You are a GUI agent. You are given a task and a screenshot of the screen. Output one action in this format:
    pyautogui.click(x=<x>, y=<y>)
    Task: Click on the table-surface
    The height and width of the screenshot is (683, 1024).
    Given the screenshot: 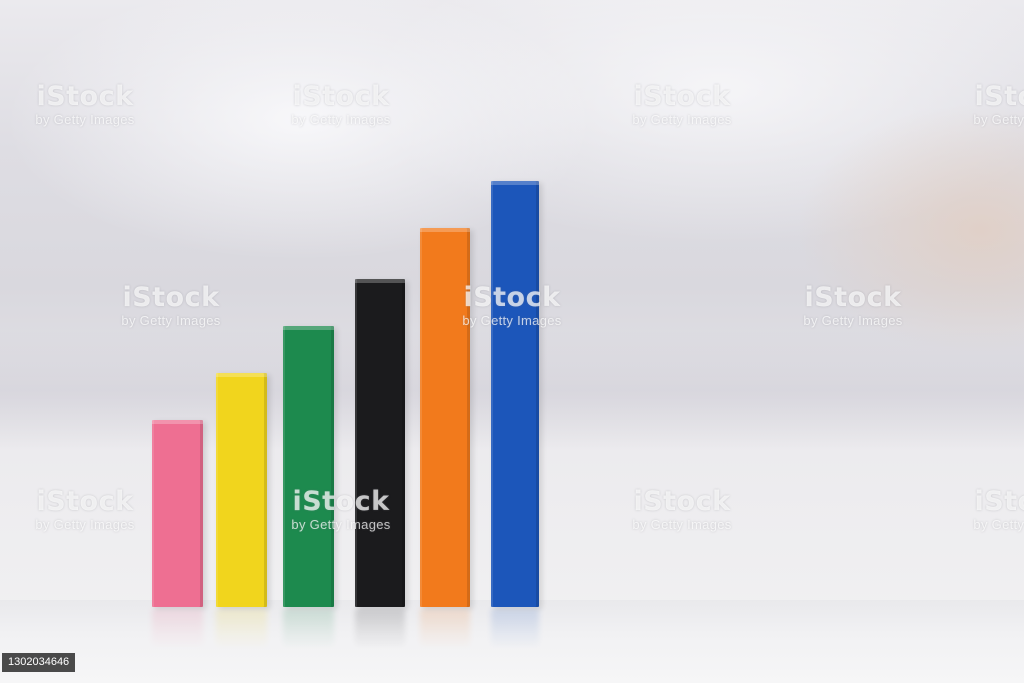 What is the action you would take?
    pyautogui.click(x=512, y=641)
    